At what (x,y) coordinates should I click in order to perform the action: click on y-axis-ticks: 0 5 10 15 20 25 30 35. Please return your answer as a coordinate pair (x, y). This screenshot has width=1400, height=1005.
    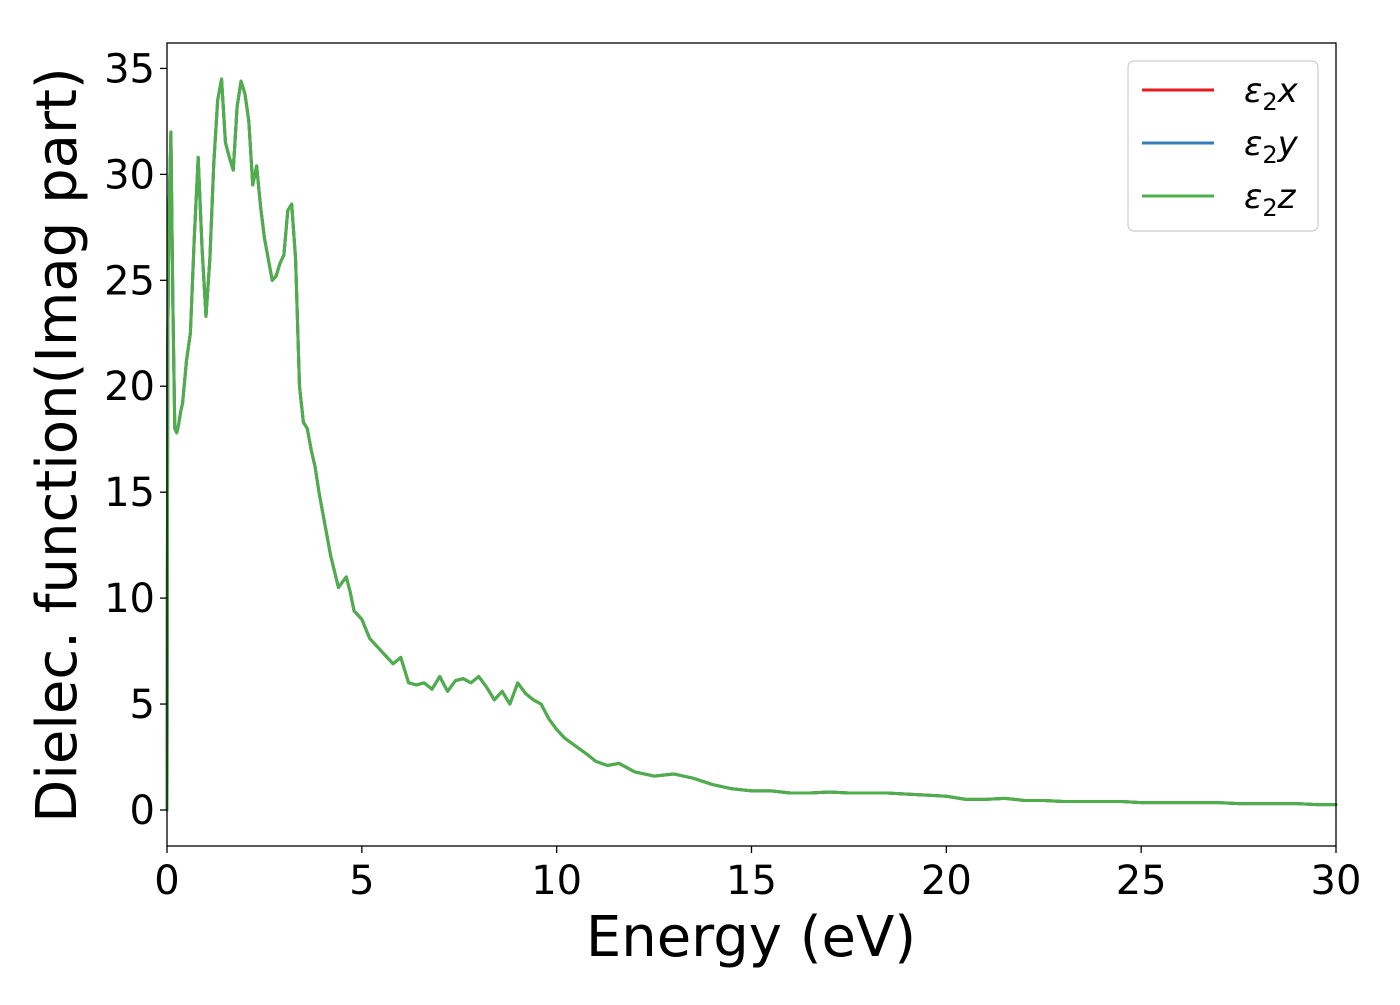
    Looking at the image, I should click on (135, 440).